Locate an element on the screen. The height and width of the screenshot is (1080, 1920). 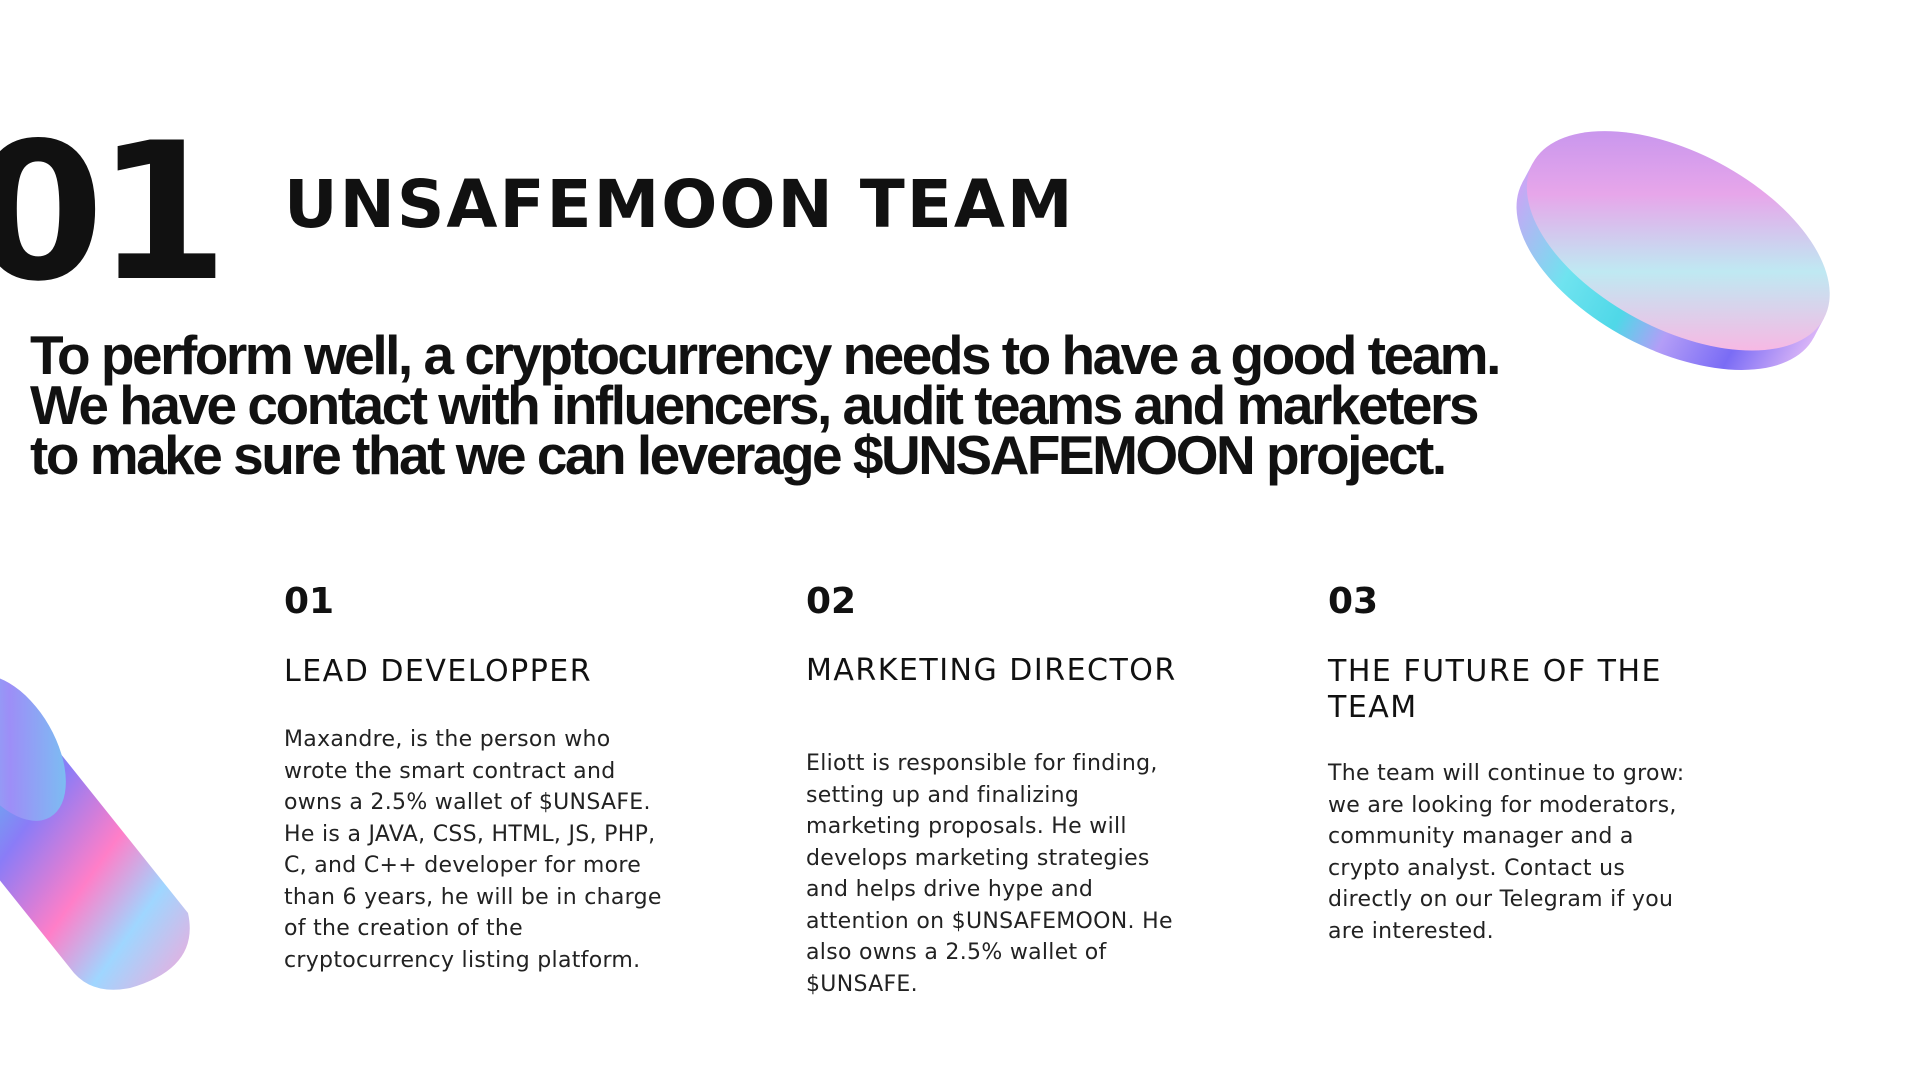
section-number: 01 is located at coordinates (114, 212).